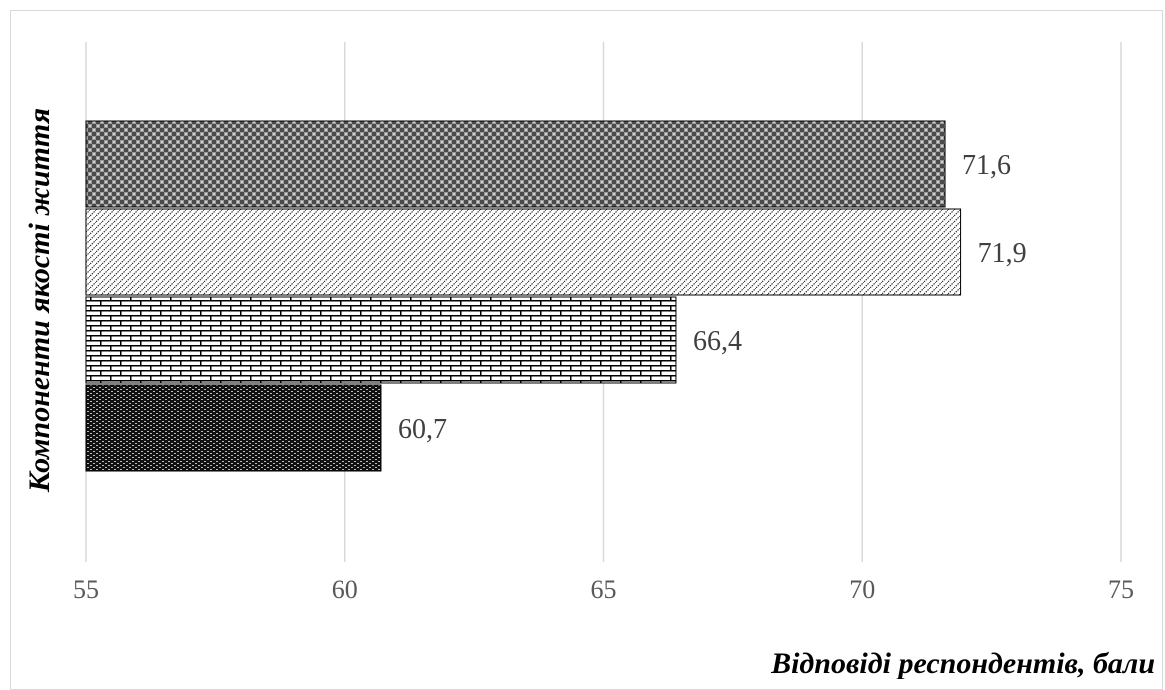  I want to click on x-tick-label: 75, so click(1121, 589).